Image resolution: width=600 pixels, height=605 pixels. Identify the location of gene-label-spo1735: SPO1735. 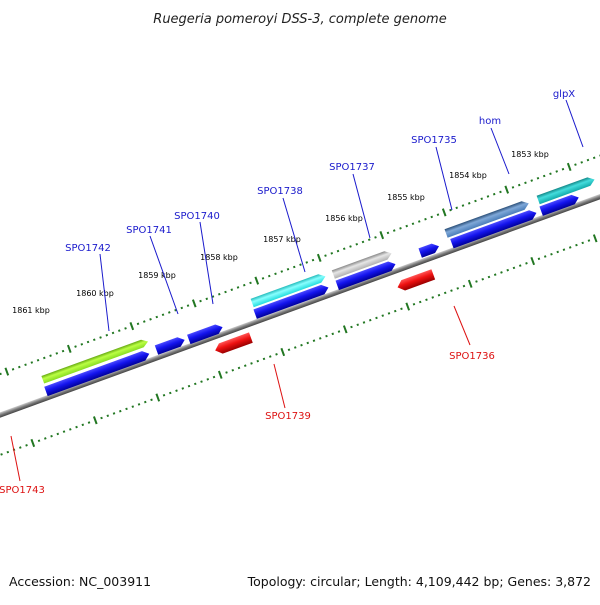
(434, 140).